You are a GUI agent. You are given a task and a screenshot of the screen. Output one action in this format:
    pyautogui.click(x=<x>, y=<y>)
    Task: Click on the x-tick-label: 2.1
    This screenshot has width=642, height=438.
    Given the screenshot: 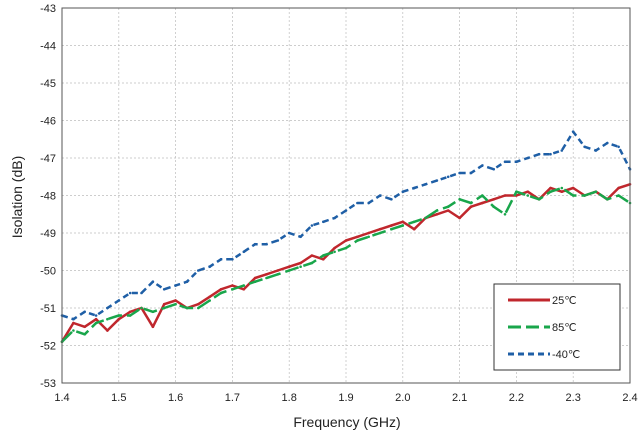 What is the action you would take?
    pyautogui.click(x=459, y=398)
    